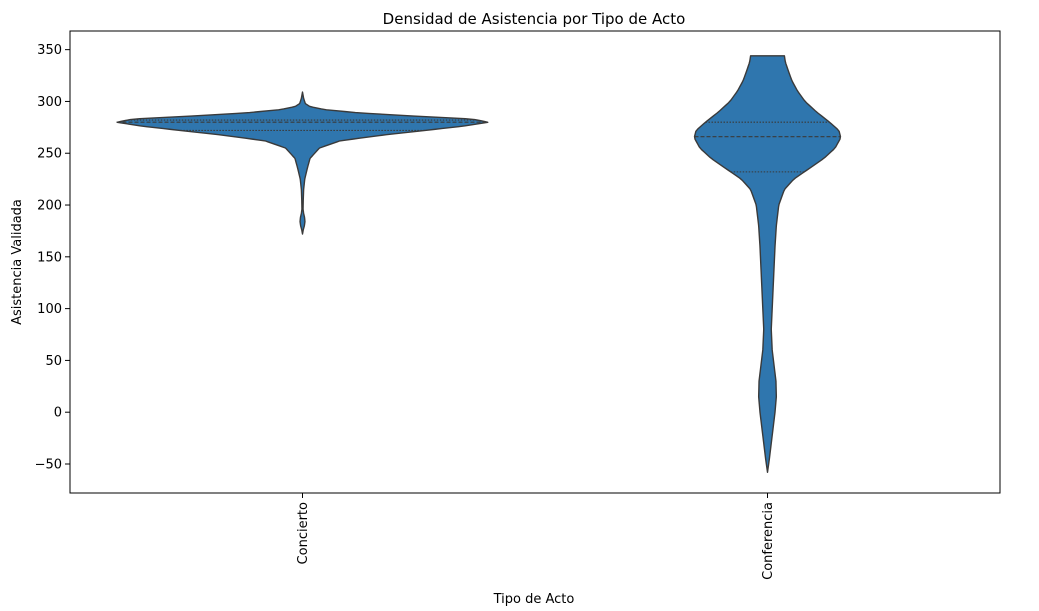 This screenshot has height=611, width=1039. What do you see at coordinates (302, 163) in the screenshot?
I see `violin-body-concierto` at bounding box center [302, 163].